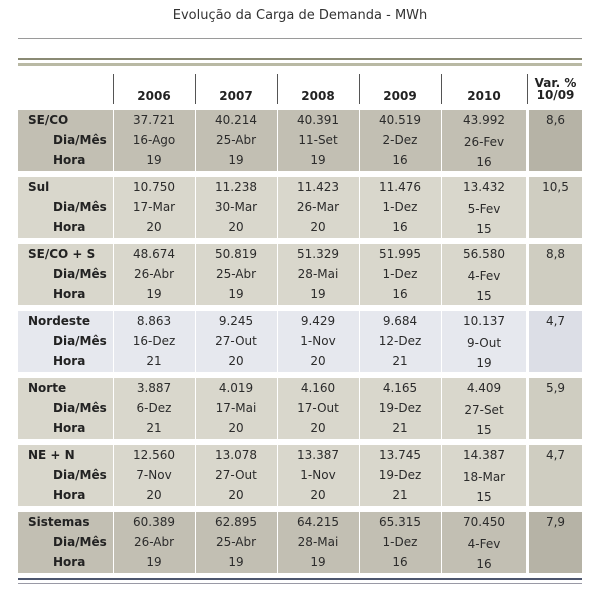 The image size is (600, 600). Describe the element at coordinates (484, 296) in the screenshot. I see `peak-hour: 15` at that location.